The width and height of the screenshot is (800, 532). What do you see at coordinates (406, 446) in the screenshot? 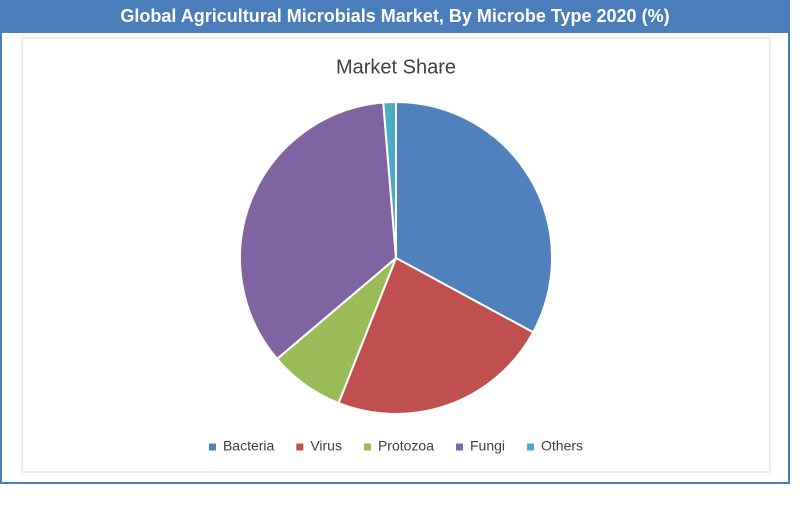
I see `legend-label: Protozoa` at bounding box center [406, 446].